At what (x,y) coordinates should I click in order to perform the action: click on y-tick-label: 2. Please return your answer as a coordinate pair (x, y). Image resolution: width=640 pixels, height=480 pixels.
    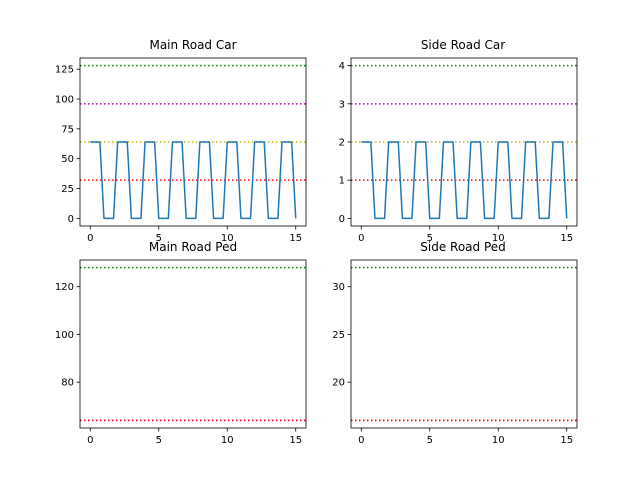
    Looking at the image, I should click on (342, 143).